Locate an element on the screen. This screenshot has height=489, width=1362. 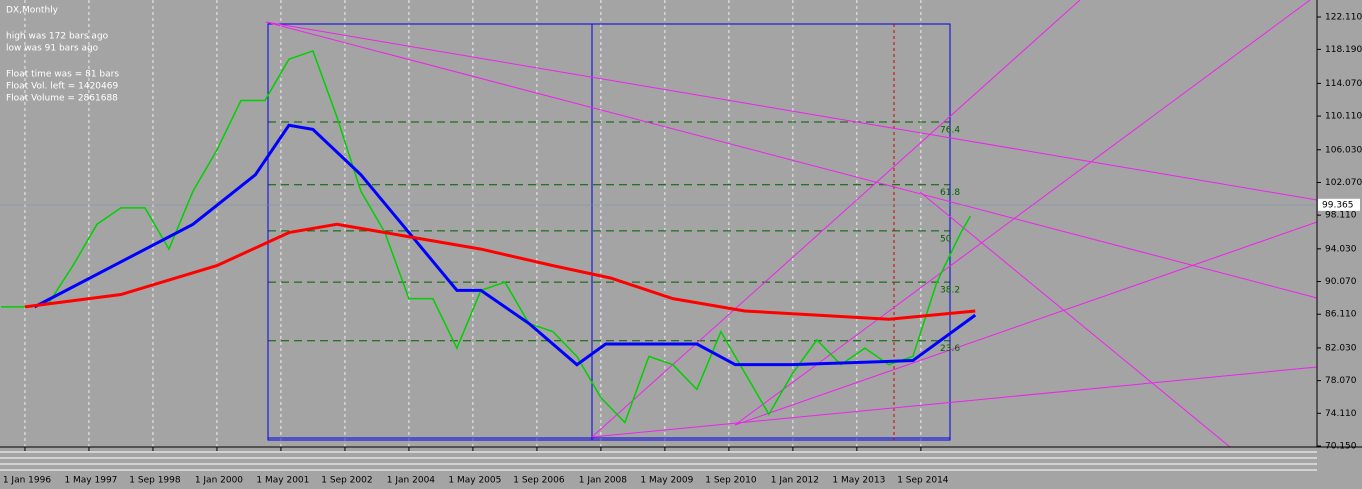
x-tick-label: 1 May 2001 is located at coordinates (282, 481).